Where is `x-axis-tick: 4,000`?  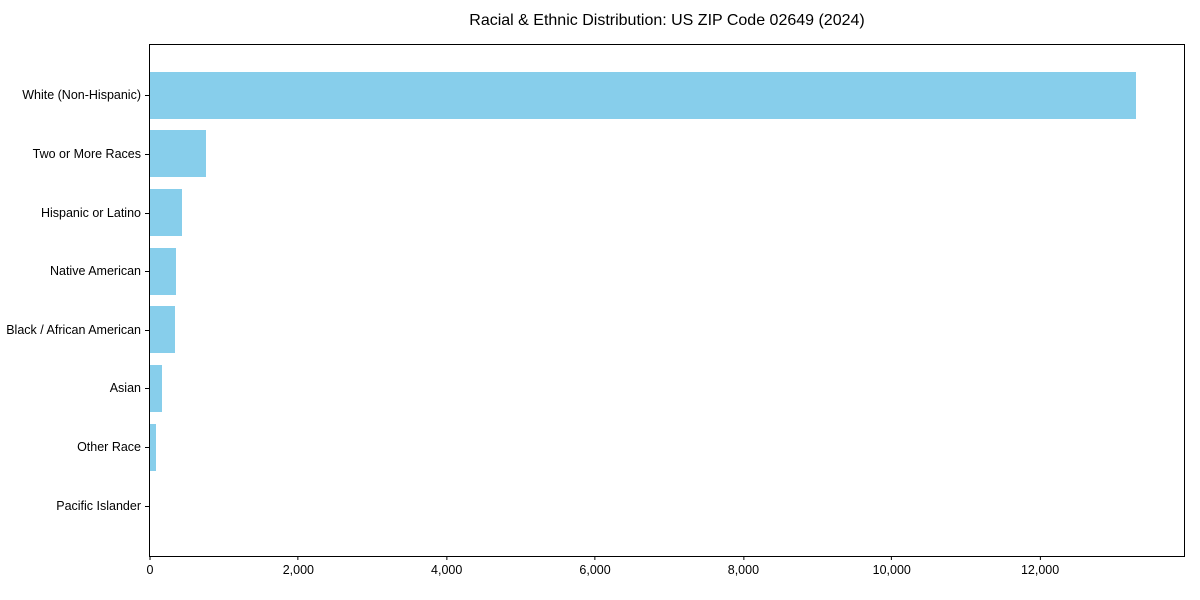 x-axis-tick: 4,000 is located at coordinates (446, 566).